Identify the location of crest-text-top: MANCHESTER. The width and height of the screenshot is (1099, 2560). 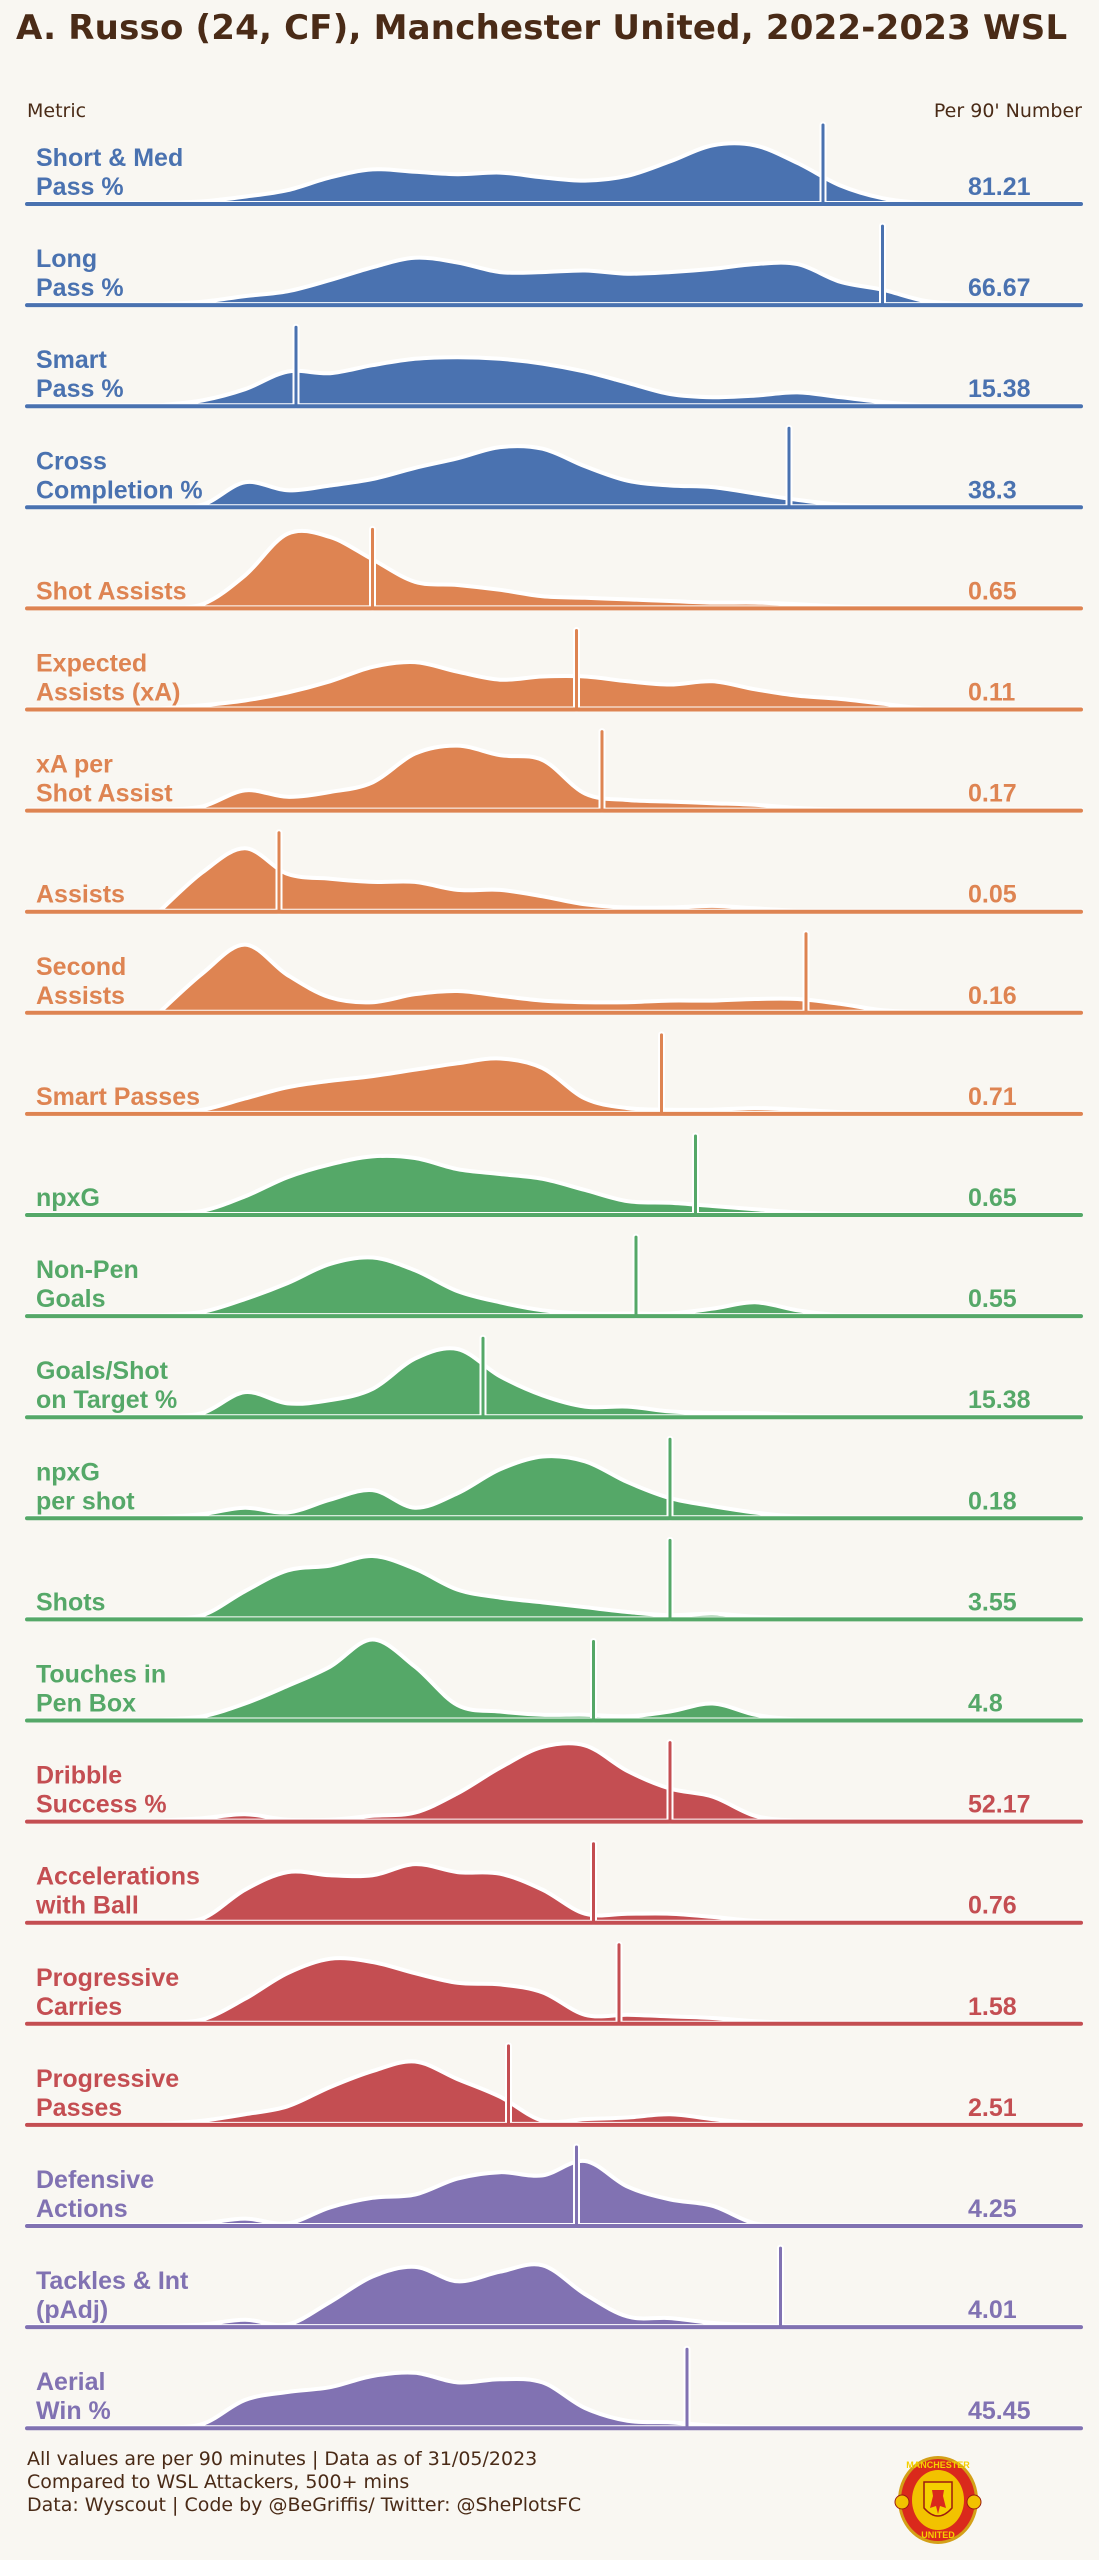
(938, 2465).